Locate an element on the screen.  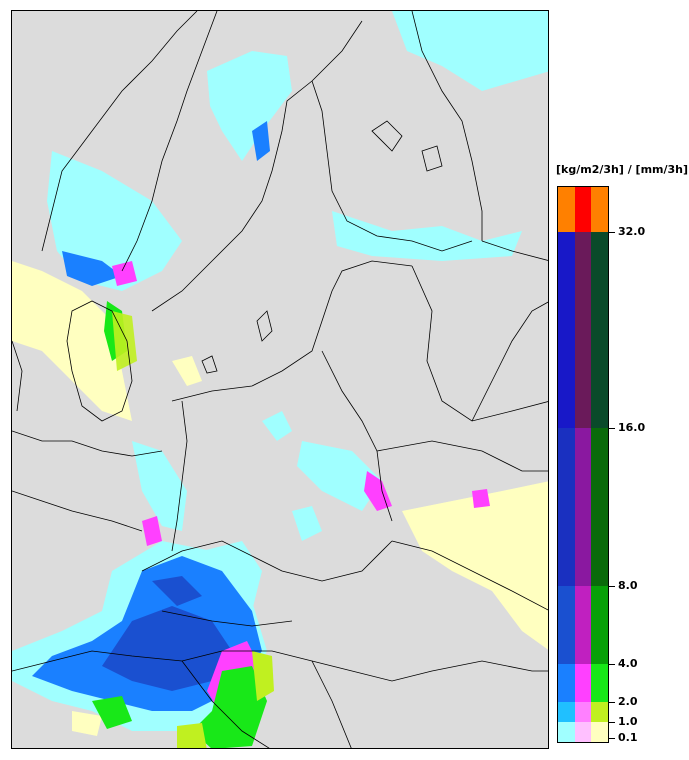
legend-tick-label: 0.1 is located at coordinates (628, 737).